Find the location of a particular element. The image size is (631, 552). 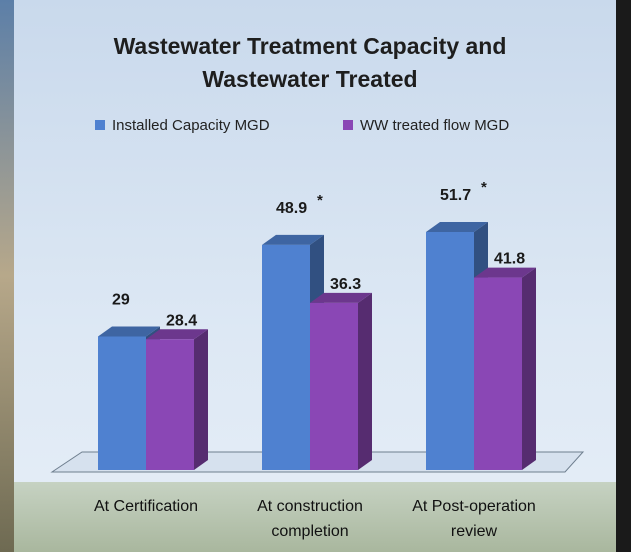

value-label: 41.8 is located at coordinates (509, 259).